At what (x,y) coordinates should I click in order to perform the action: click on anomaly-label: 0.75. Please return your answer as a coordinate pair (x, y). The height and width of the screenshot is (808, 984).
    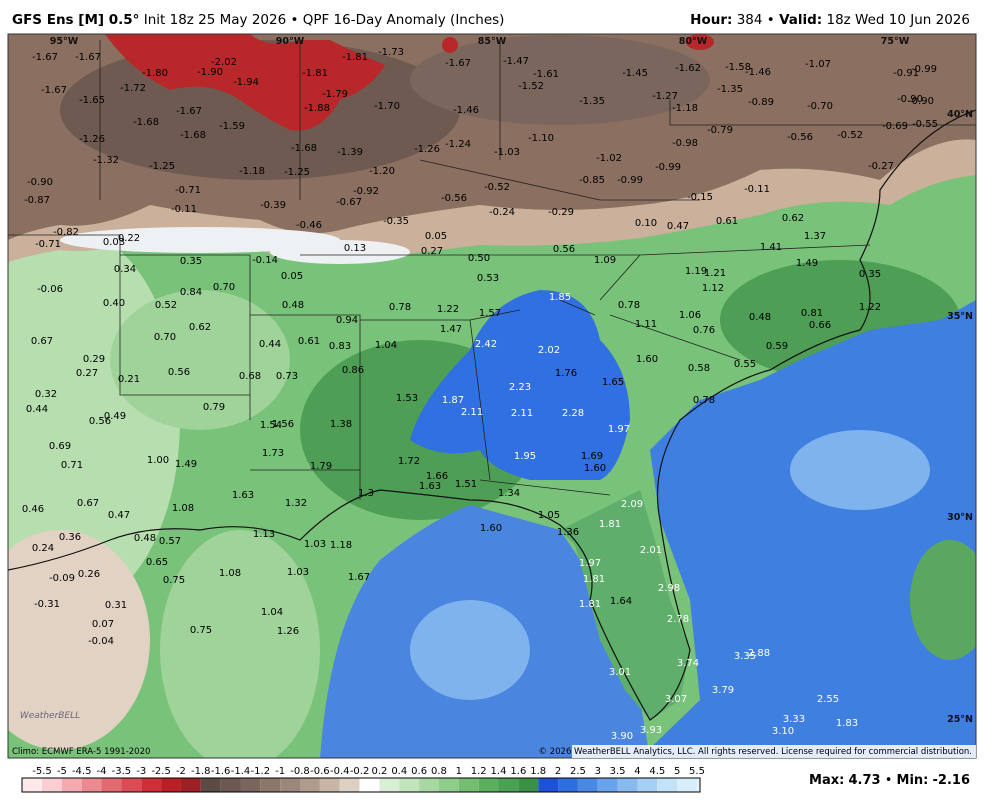
    Looking at the image, I should click on (174, 580).